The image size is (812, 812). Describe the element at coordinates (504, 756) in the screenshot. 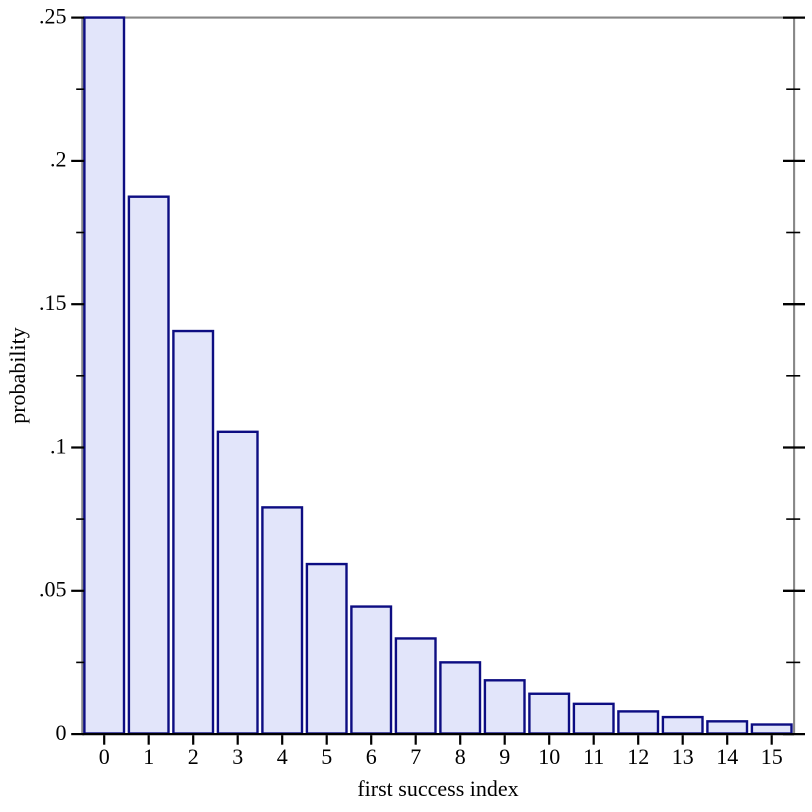

I see `svg-text: 9` at that location.